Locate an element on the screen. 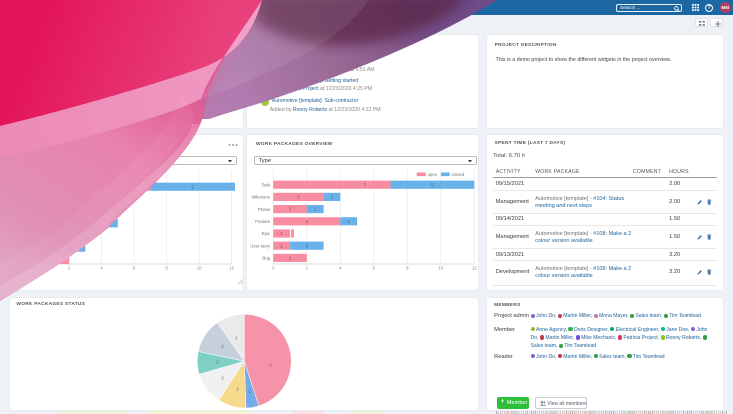 The height and width of the screenshot is (414, 733). svg-text: Epic is located at coordinates (266, 233).